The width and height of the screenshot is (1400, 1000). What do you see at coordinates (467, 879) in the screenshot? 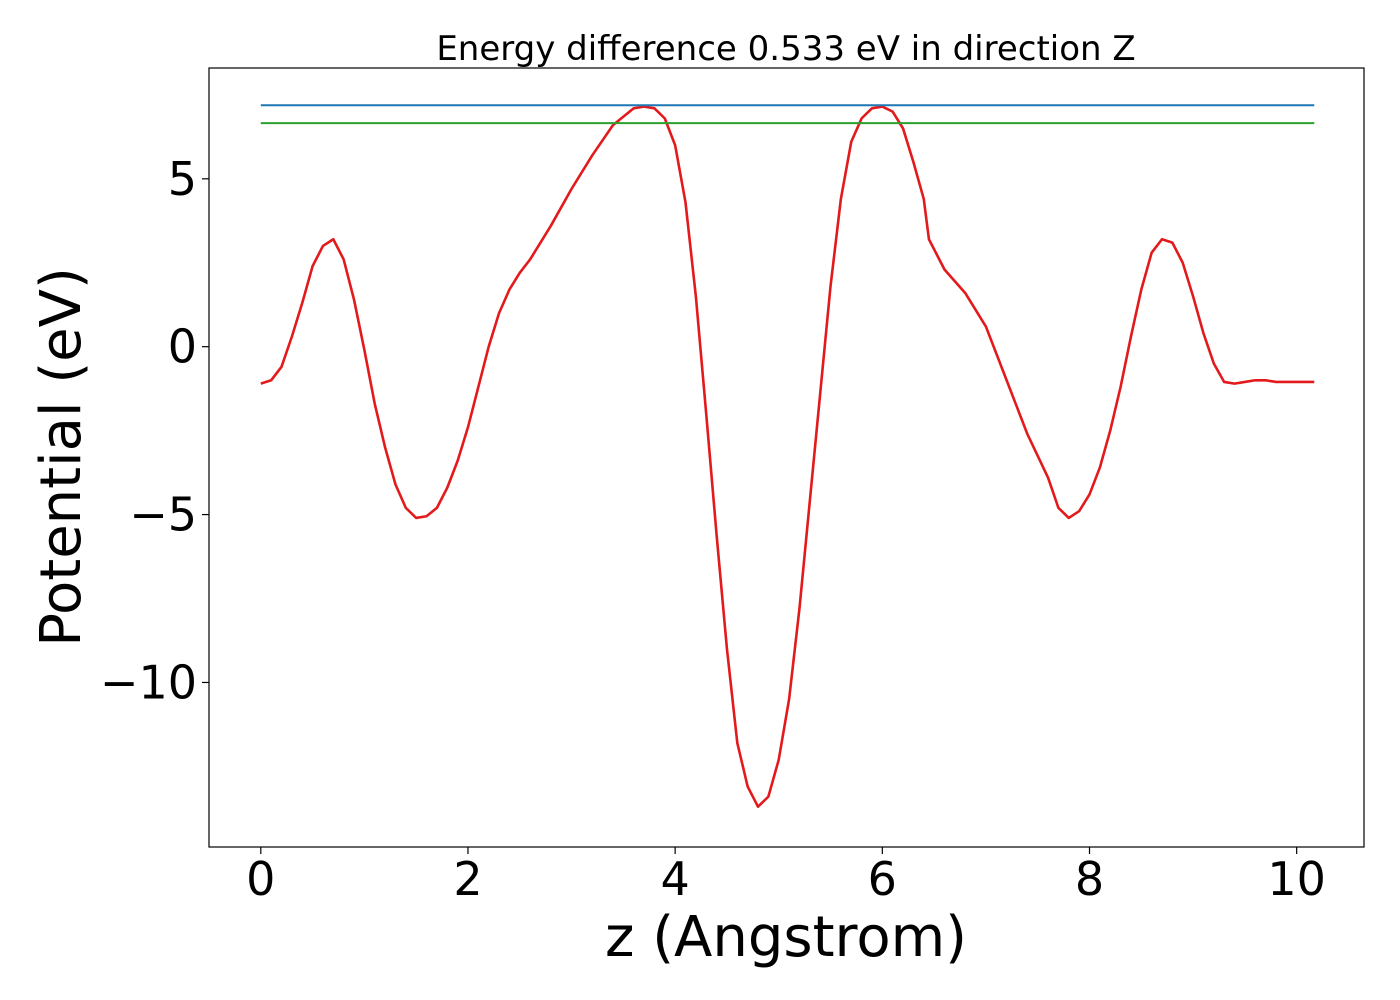
I see `x-tick-label: 2` at bounding box center [467, 879].